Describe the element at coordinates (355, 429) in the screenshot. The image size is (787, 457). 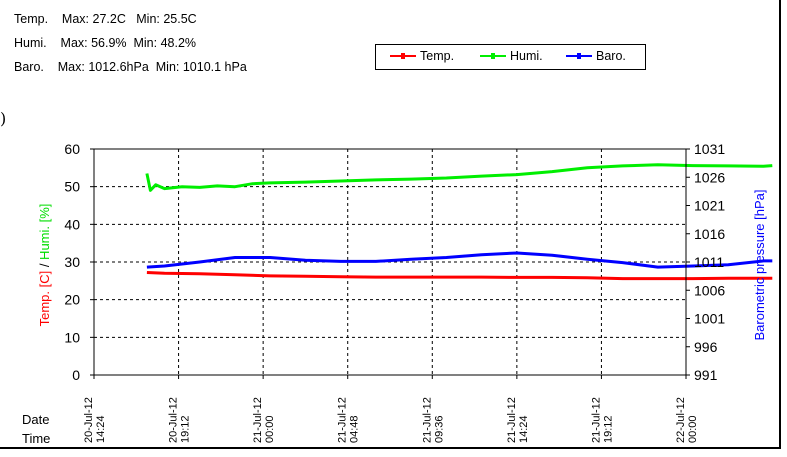
I see `x-tick-time: 04:48` at that location.